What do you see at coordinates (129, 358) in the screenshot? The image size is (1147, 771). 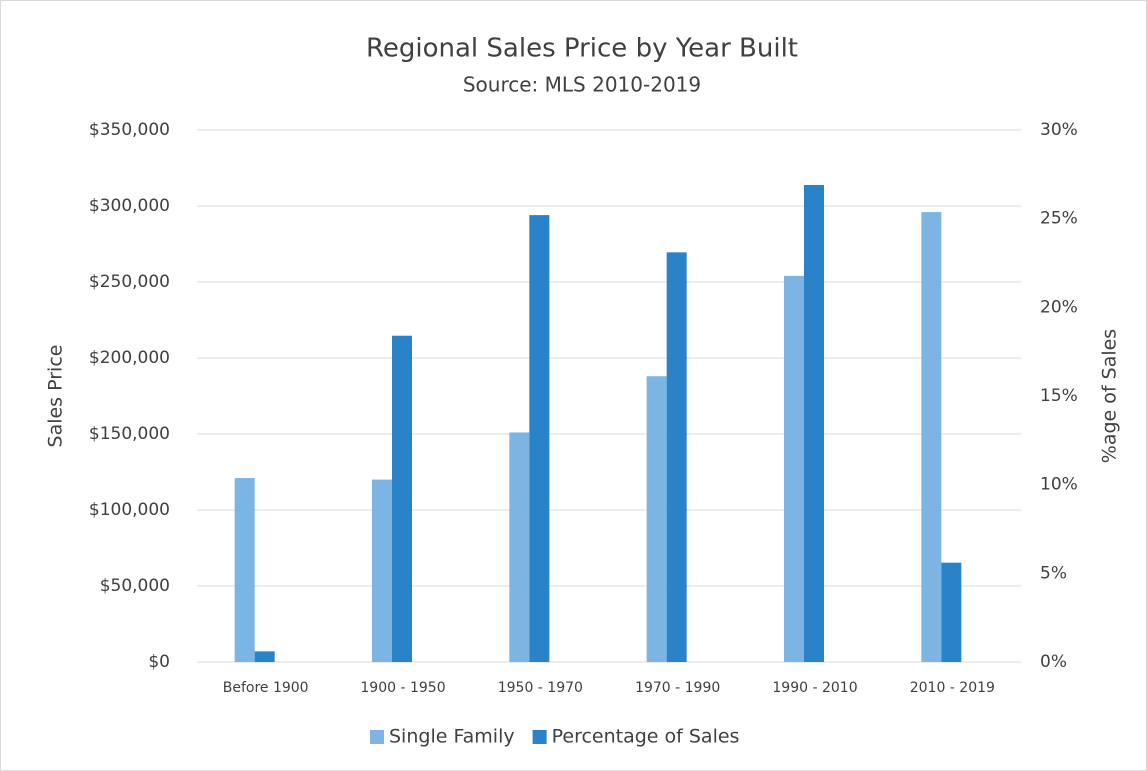 I see `y-tick-label: $200,000` at bounding box center [129, 358].